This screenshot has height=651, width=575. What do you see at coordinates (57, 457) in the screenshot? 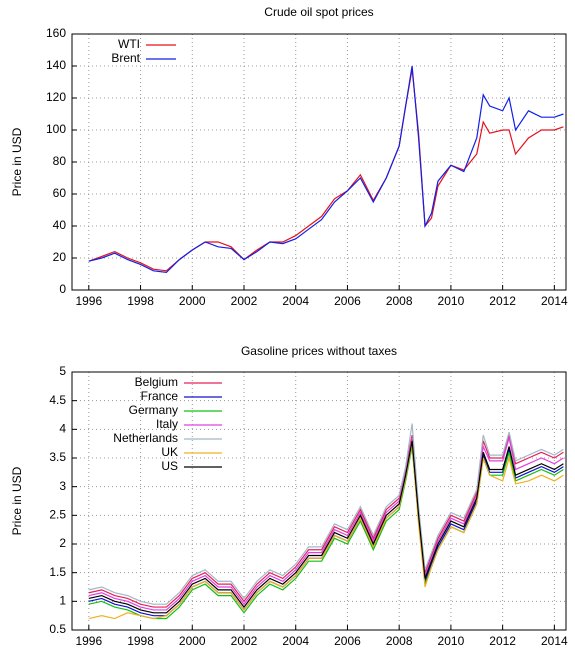
I see `y-tick-label: 3.5` at bounding box center [57, 457].